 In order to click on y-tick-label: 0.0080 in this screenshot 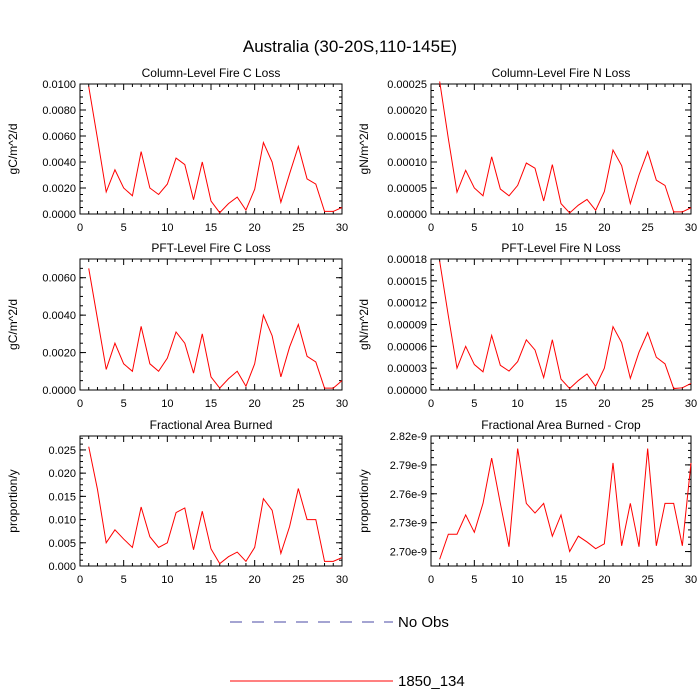, I will do `click(59, 111)`.